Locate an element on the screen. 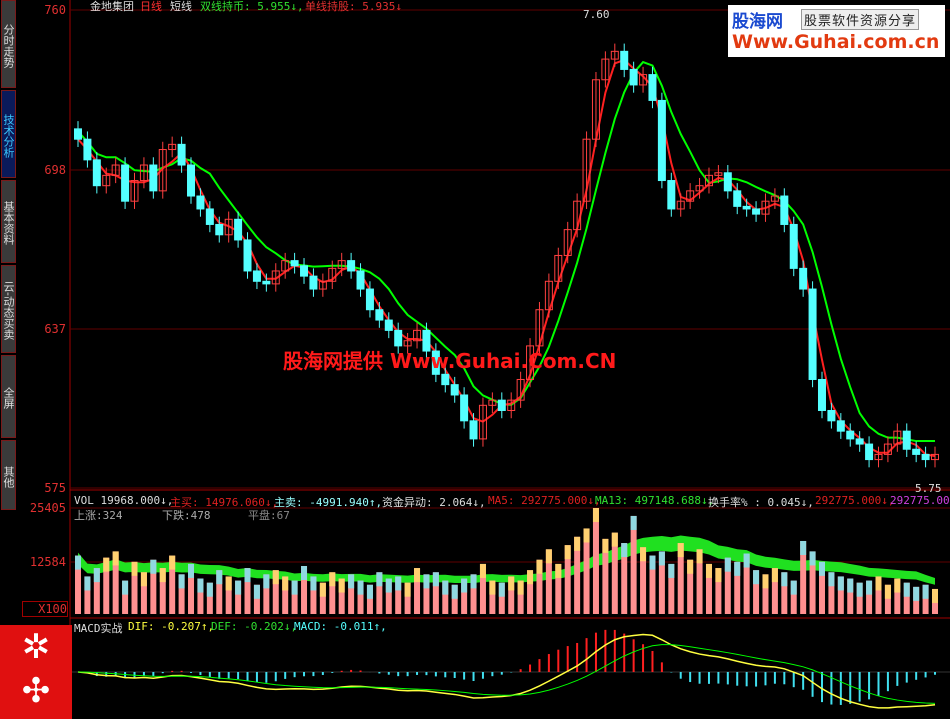 Image resolution: width=950 pixels, height=719 pixels. price-tick: 637 is located at coordinates (55, 329).